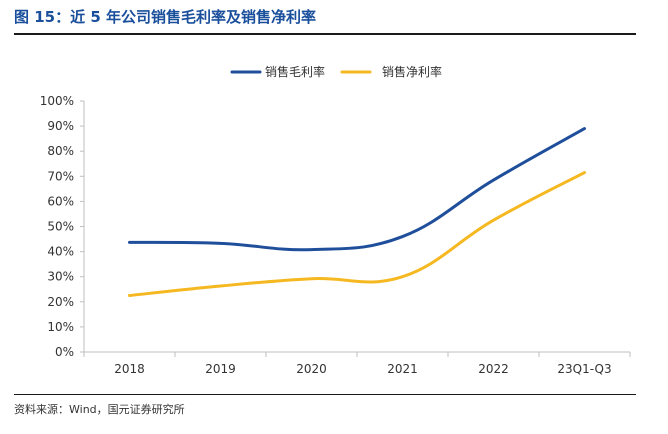 This screenshot has width=668, height=434. Describe the element at coordinates (165, 17) in the screenshot. I see `figure-title: 图 15：近 5 年公司销售毛利率及销售净利率` at that location.